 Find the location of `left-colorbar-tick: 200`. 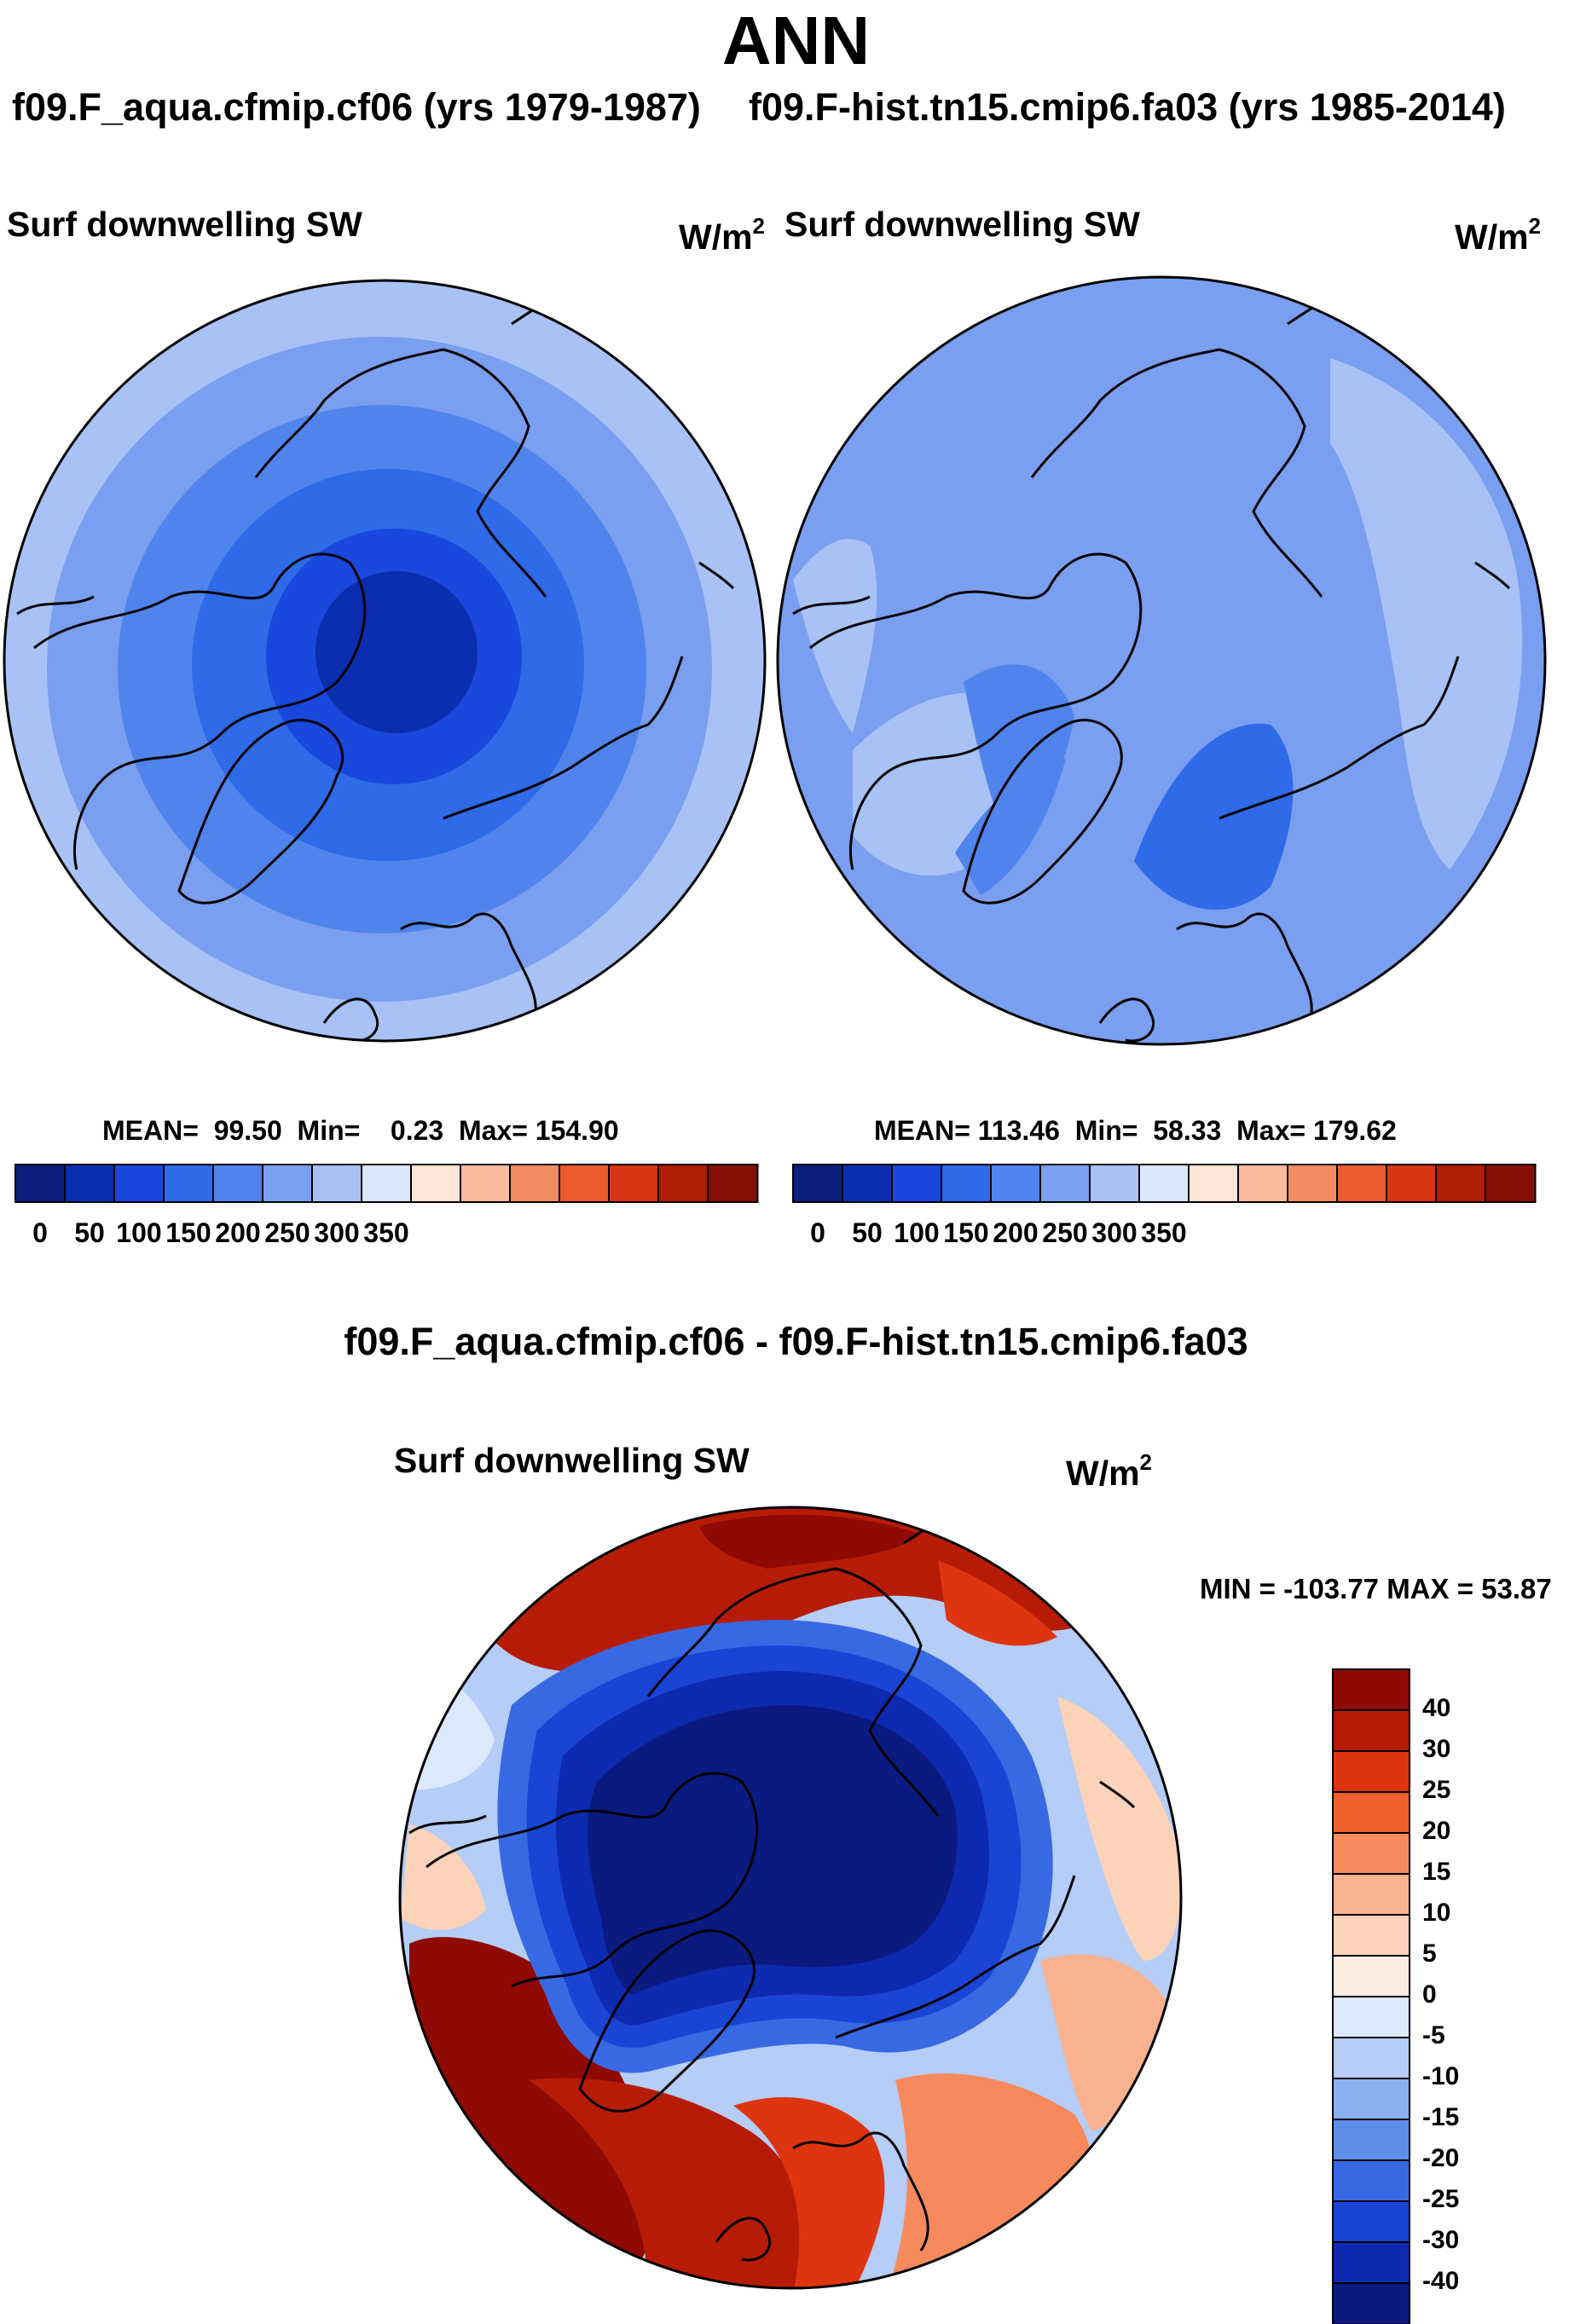

left-colorbar-tick: 200 is located at coordinates (238, 1232).